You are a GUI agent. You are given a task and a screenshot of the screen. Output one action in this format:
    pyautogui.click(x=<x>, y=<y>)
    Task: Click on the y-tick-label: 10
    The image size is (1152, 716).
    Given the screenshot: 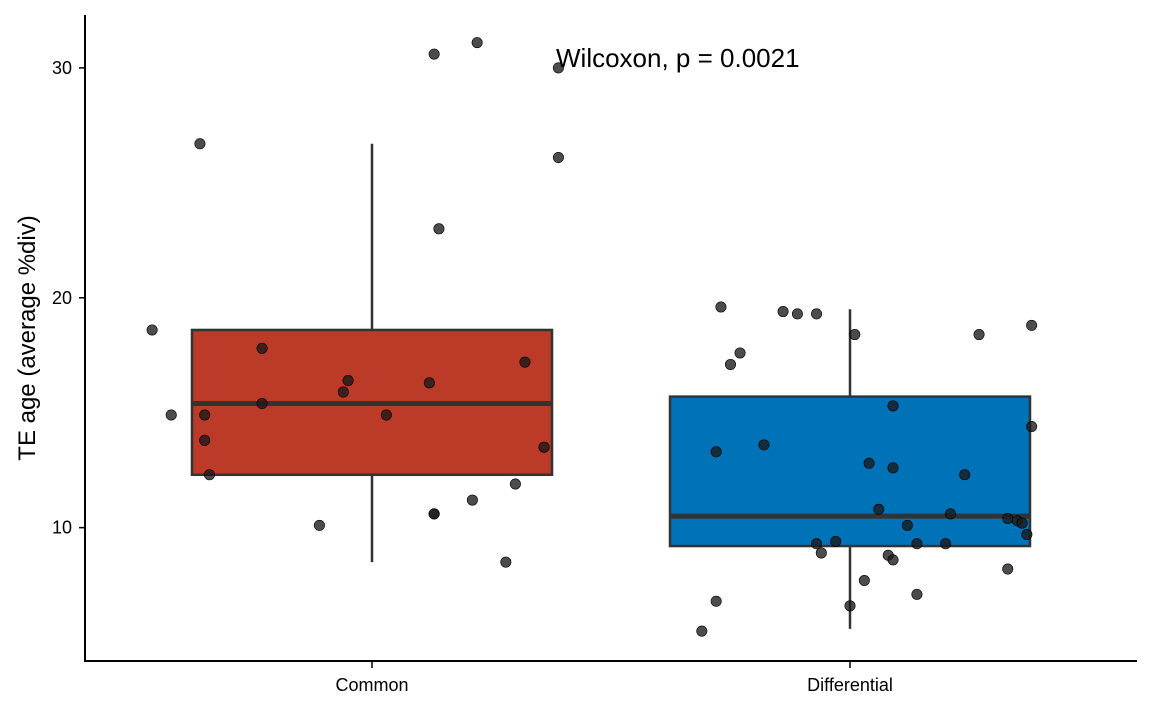 What is the action you would take?
    pyautogui.click(x=62, y=528)
    